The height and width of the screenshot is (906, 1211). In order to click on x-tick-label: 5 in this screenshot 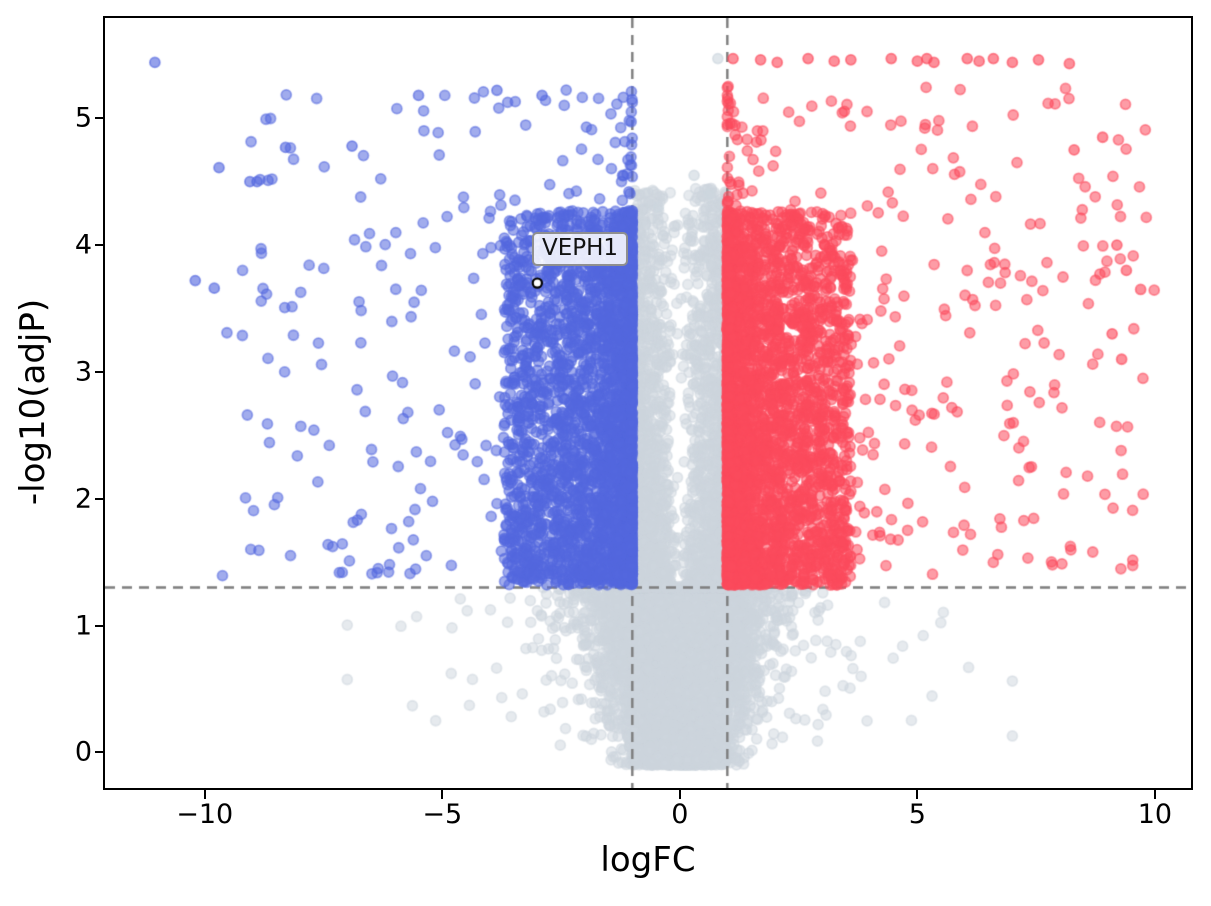, I will do `click(917, 814)`.